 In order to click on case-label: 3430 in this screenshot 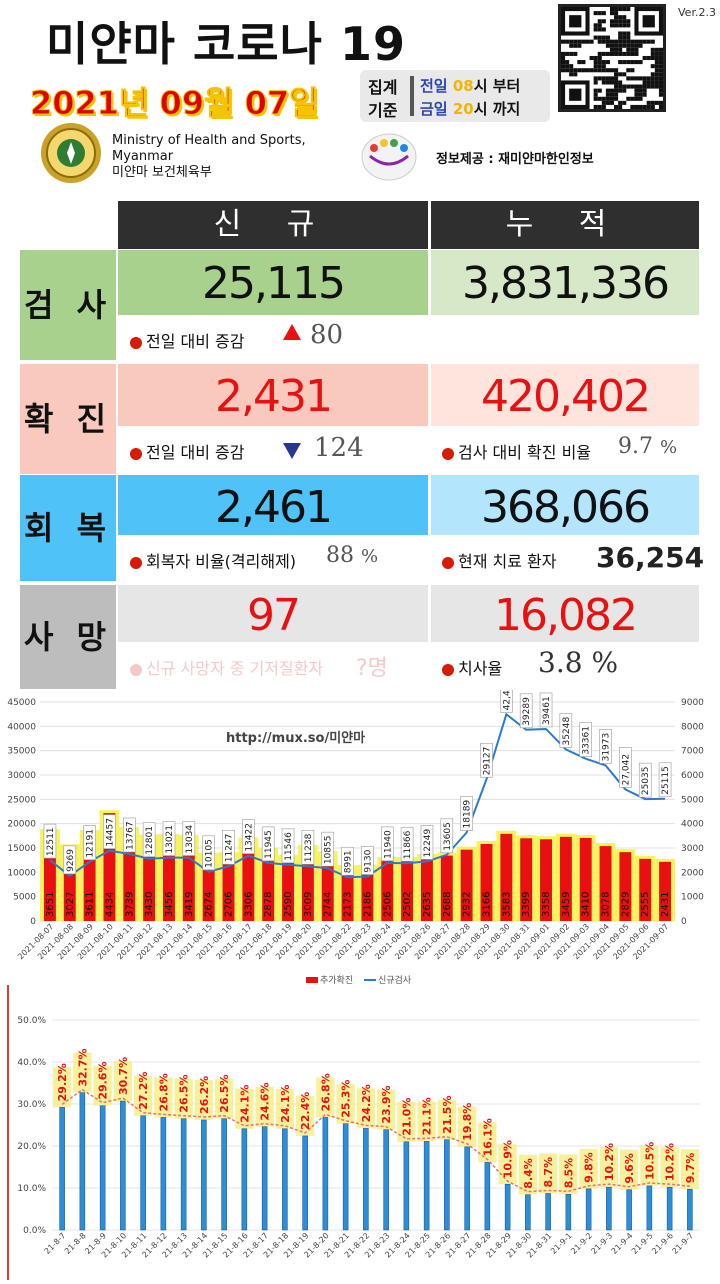, I will do `click(149, 904)`.